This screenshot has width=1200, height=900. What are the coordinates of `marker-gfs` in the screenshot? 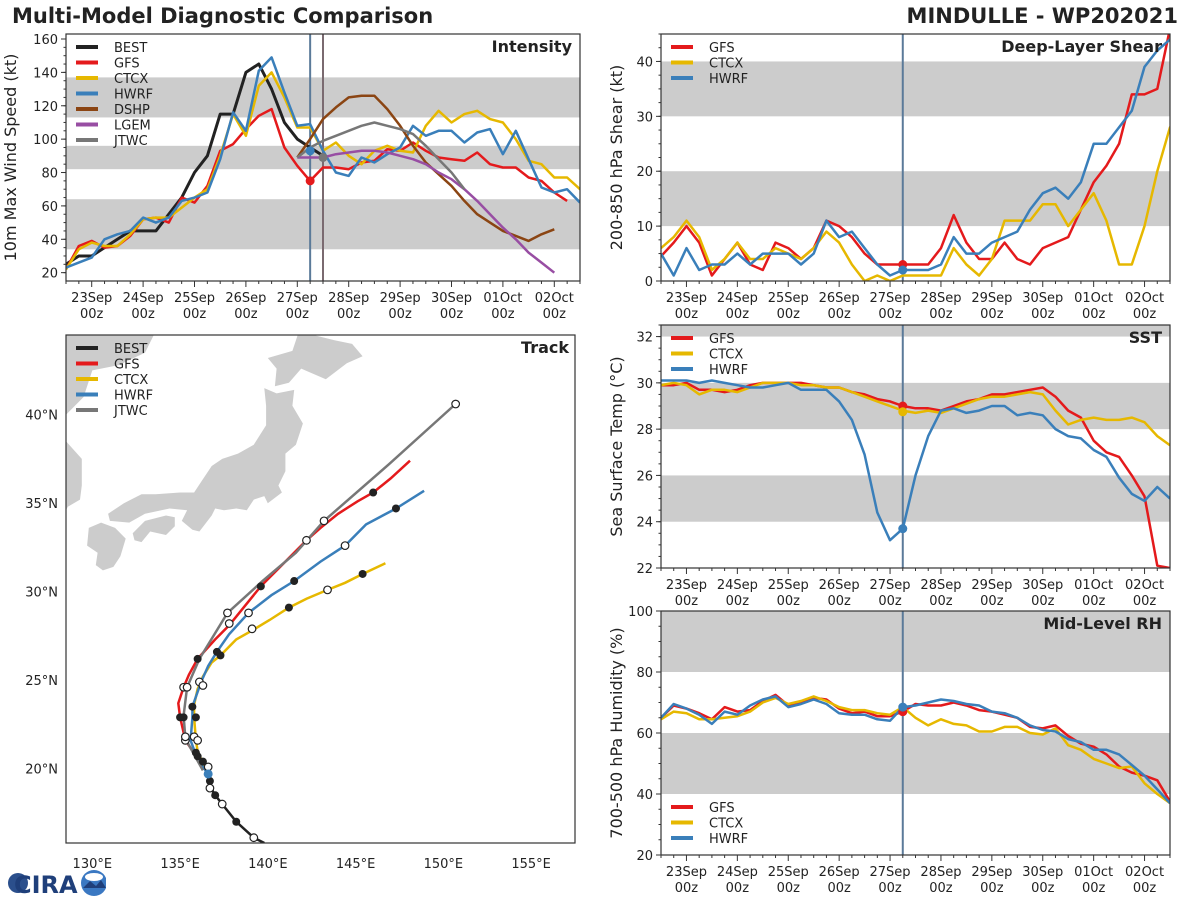 It's located at (310, 181).